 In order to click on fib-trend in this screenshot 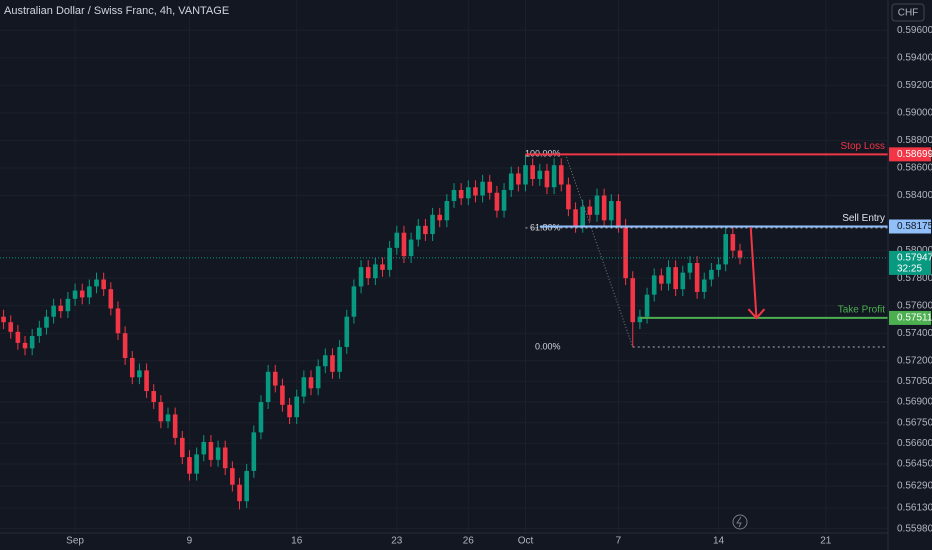, I will do `click(599, 251)`.